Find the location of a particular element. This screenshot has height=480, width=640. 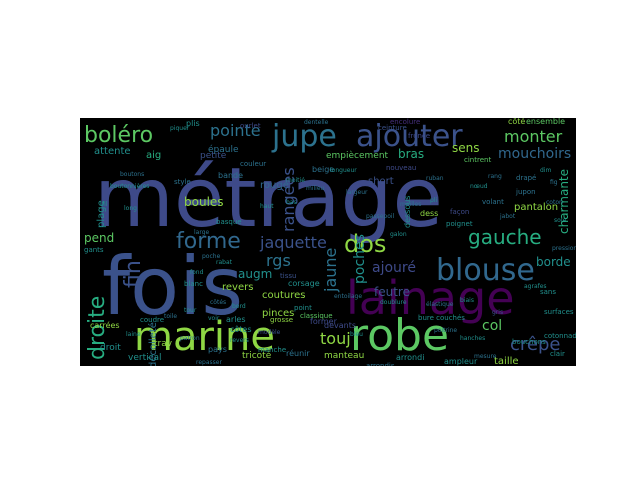

cloud-word: pend is located at coordinates (99, 238).